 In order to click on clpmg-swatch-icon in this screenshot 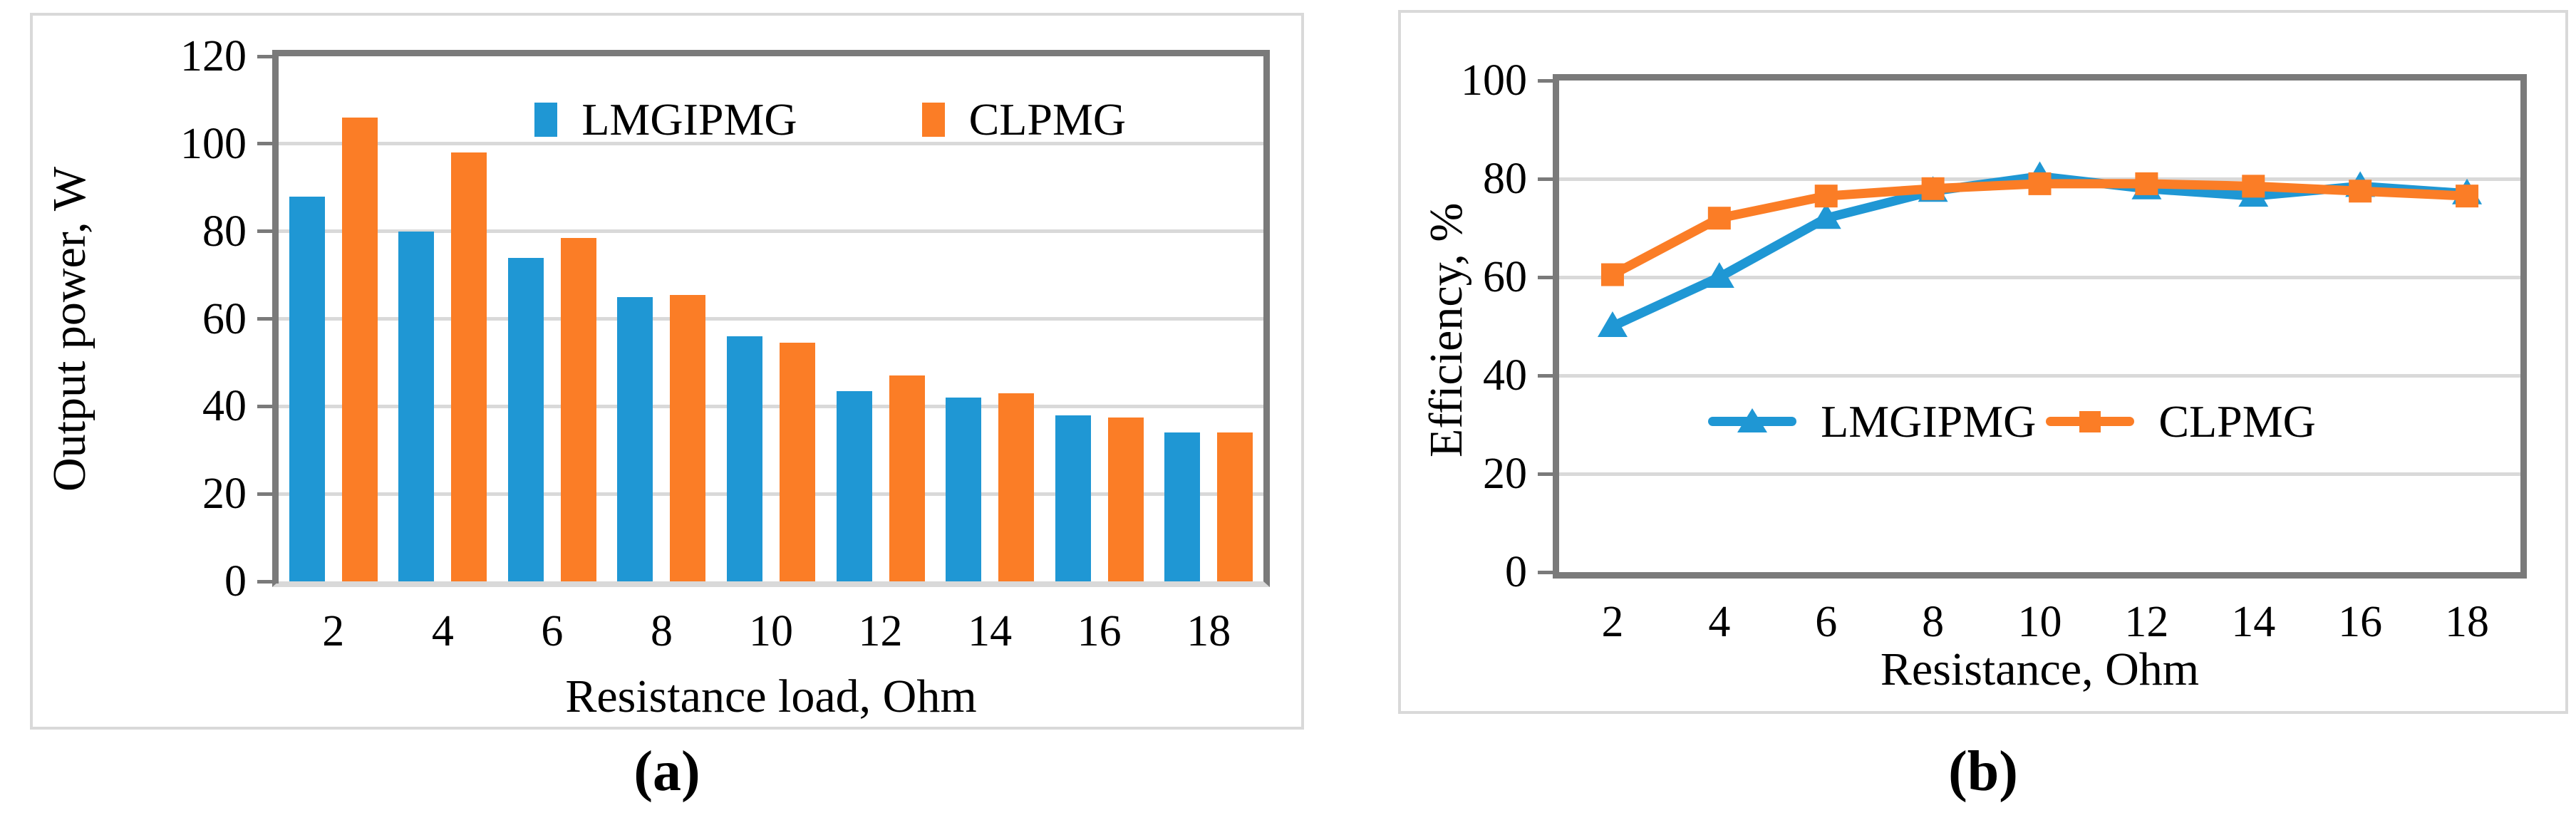, I will do `click(933, 120)`.